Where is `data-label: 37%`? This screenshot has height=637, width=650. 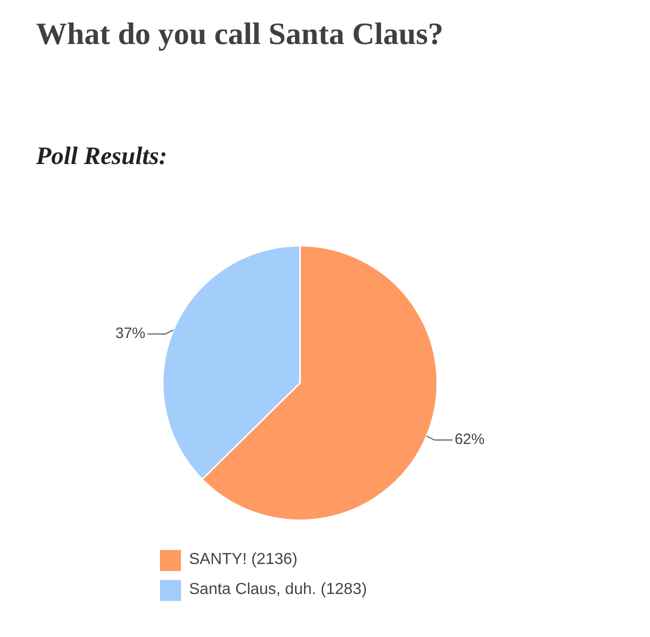 data-label: 37% is located at coordinates (130, 333).